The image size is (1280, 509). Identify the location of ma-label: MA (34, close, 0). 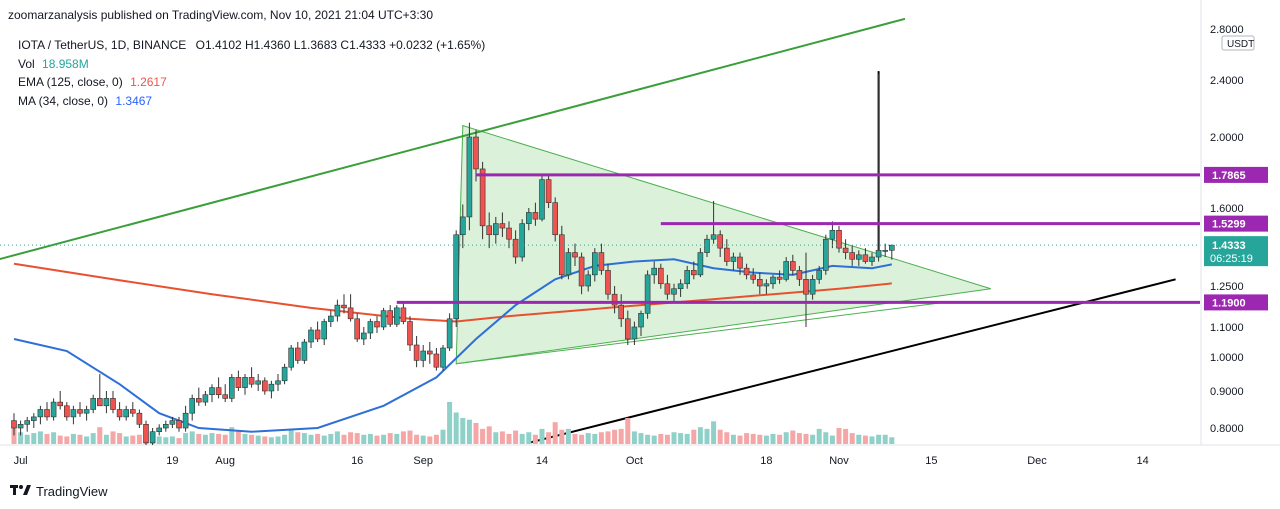
(63, 100).